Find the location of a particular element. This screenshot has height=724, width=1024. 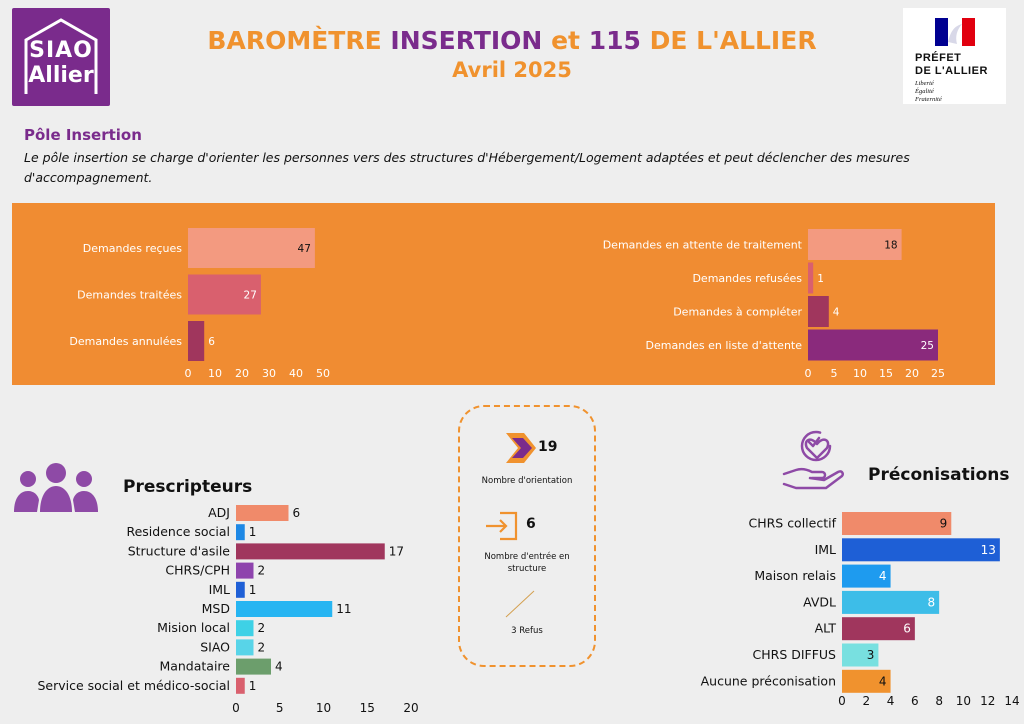

category-label: Residence social is located at coordinates (178, 531).